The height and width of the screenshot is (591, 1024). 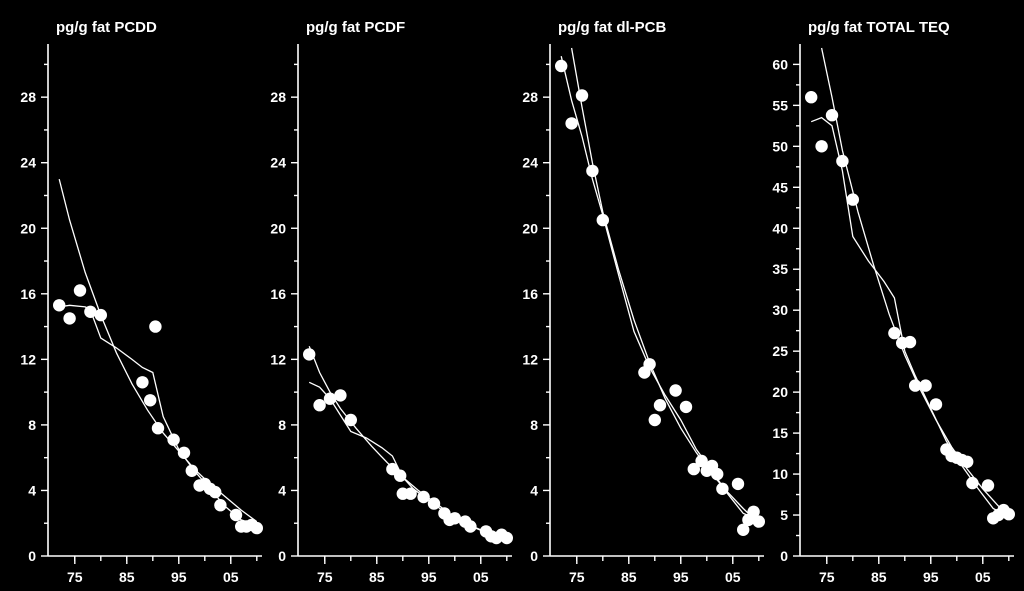 What do you see at coordinates (780, 269) in the screenshot?
I see `y-tick-label: 35` at bounding box center [780, 269].